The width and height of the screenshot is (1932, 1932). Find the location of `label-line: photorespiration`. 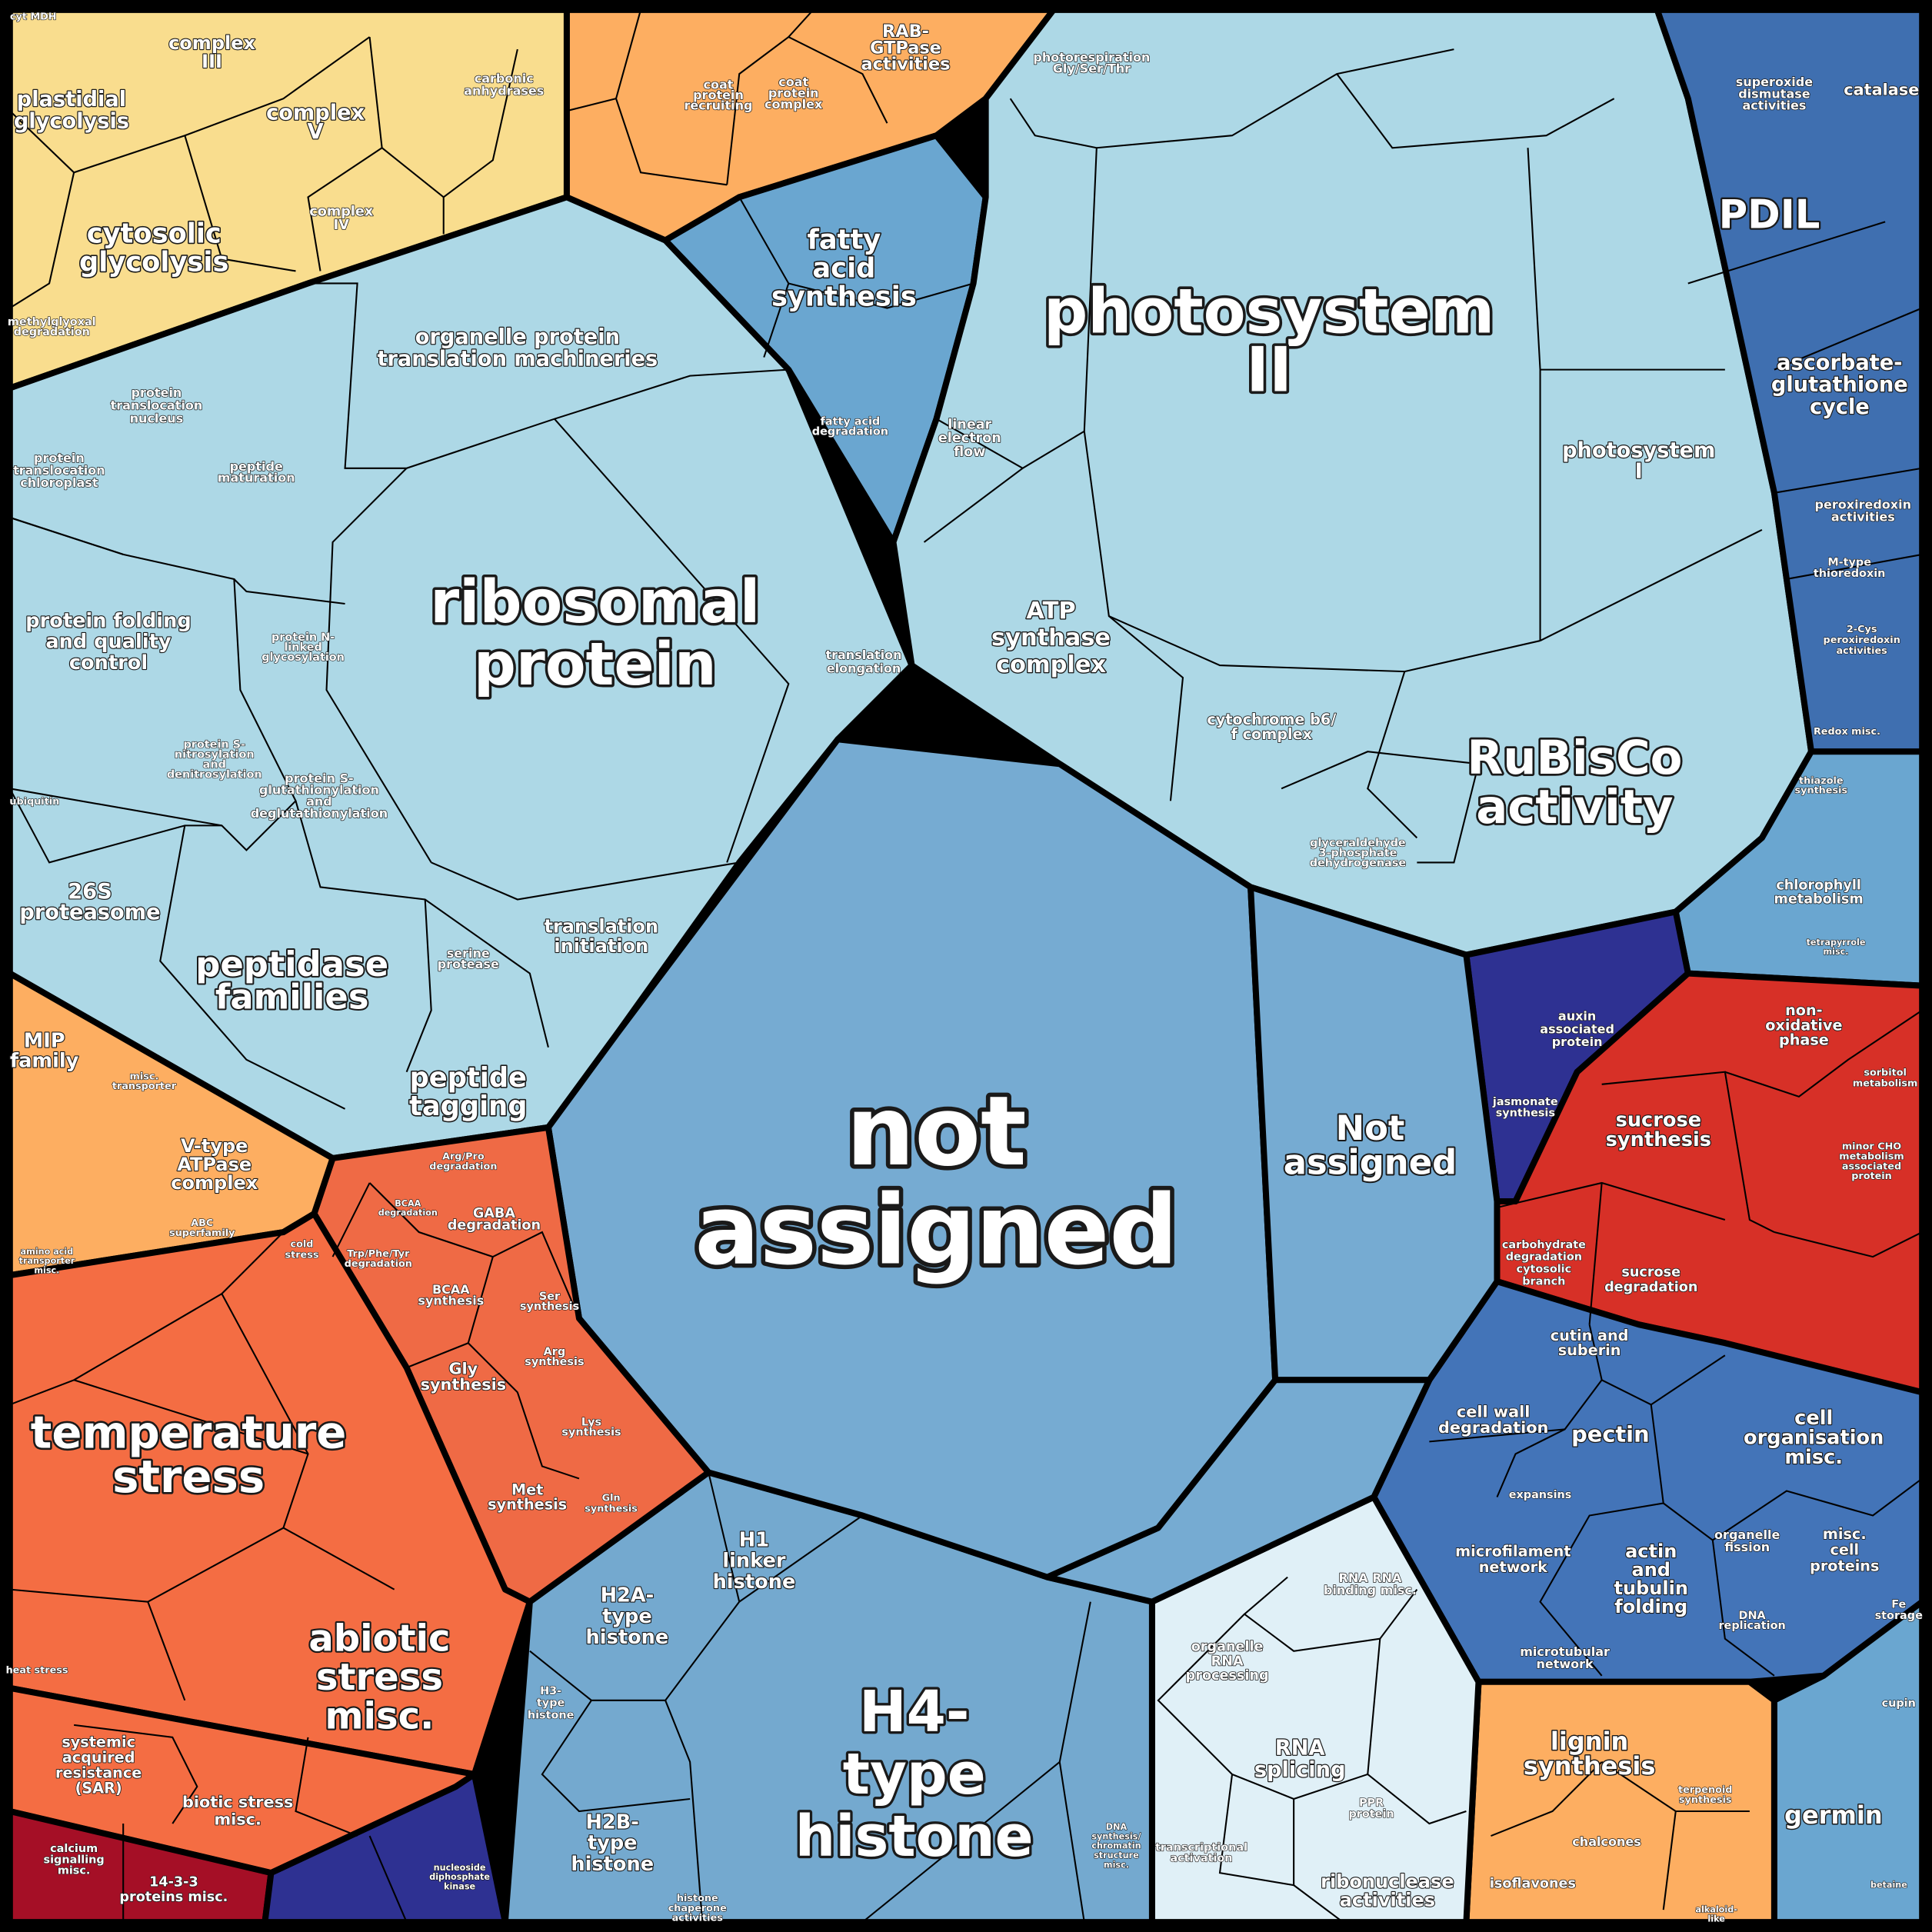

label-line: photorespiration is located at coordinates (1091, 57).